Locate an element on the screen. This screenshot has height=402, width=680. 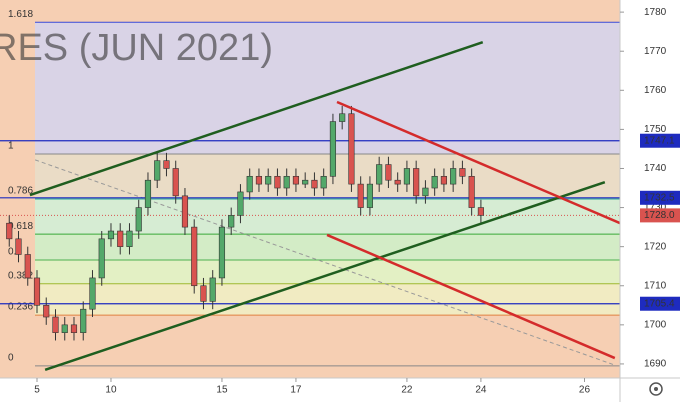
y-tick-label: 1740 is located at coordinates (655, 168).